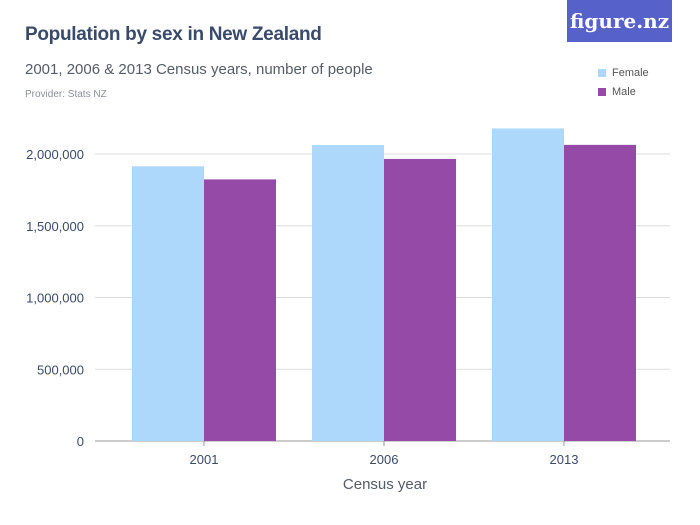  Describe the element at coordinates (600, 292) in the screenshot. I see `bar-male-2013` at that location.